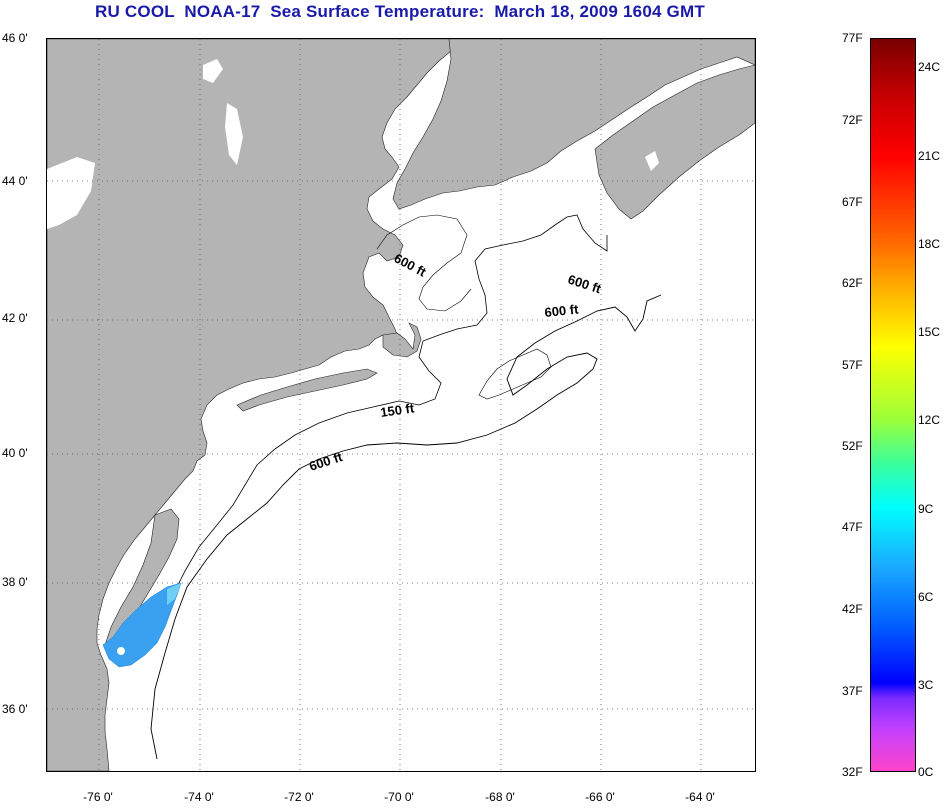 The width and height of the screenshot is (944, 809). Describe the element at coordinates (852, 527) in the screenshot. I see `colorbar-f-label: 47F` at that location.